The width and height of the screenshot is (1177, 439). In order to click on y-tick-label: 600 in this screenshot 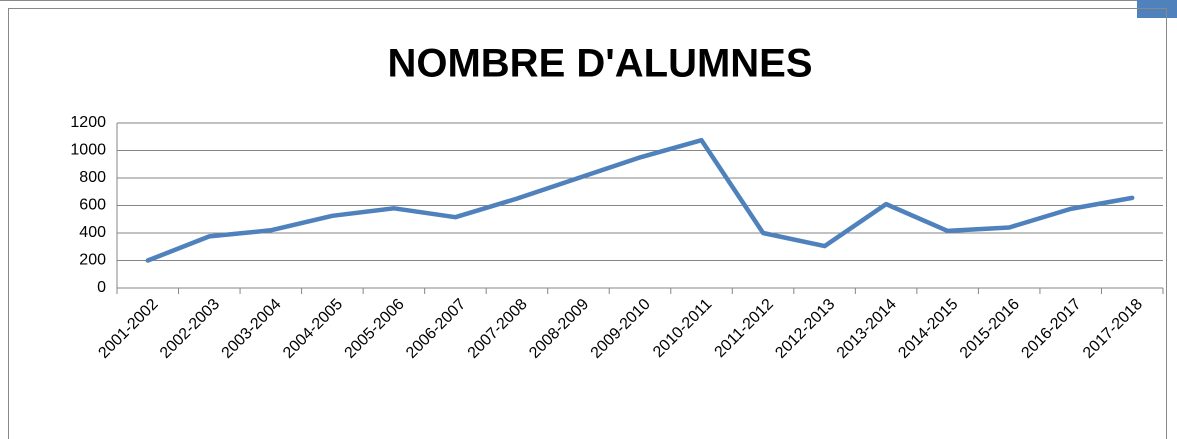, I will do `click(92, 205)`.